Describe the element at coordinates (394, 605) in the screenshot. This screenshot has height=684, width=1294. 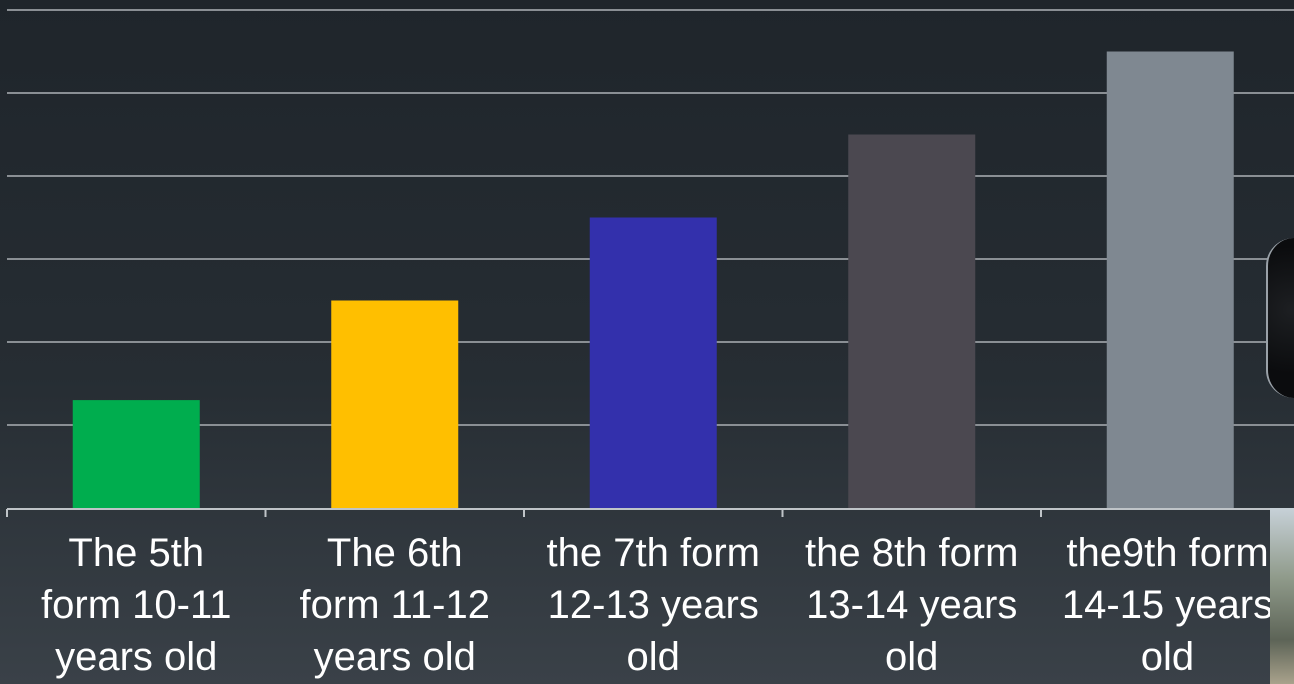
I see `x-tick-label: The 6th form 11-12 years old` at that location.